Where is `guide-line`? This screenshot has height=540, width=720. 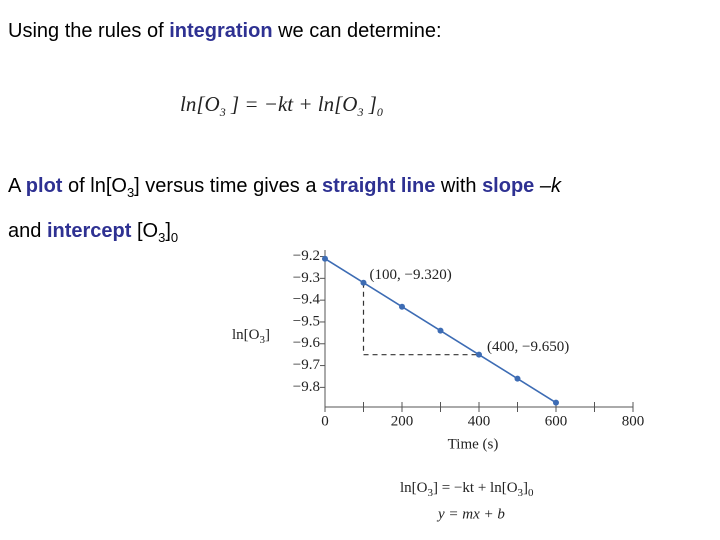 guide-line is located at coordinates (420, 319).